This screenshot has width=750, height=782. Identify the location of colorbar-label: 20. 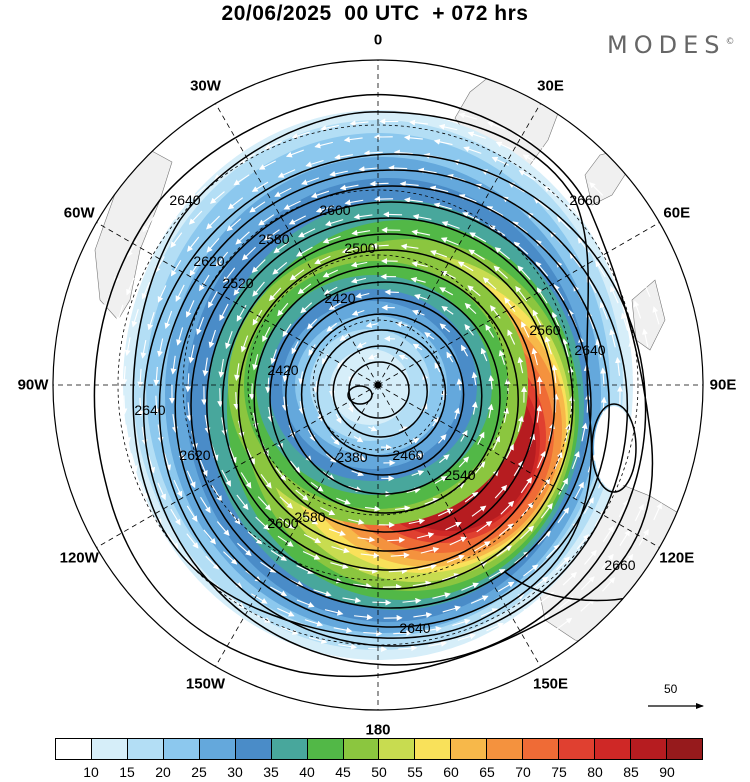
(163, 772).